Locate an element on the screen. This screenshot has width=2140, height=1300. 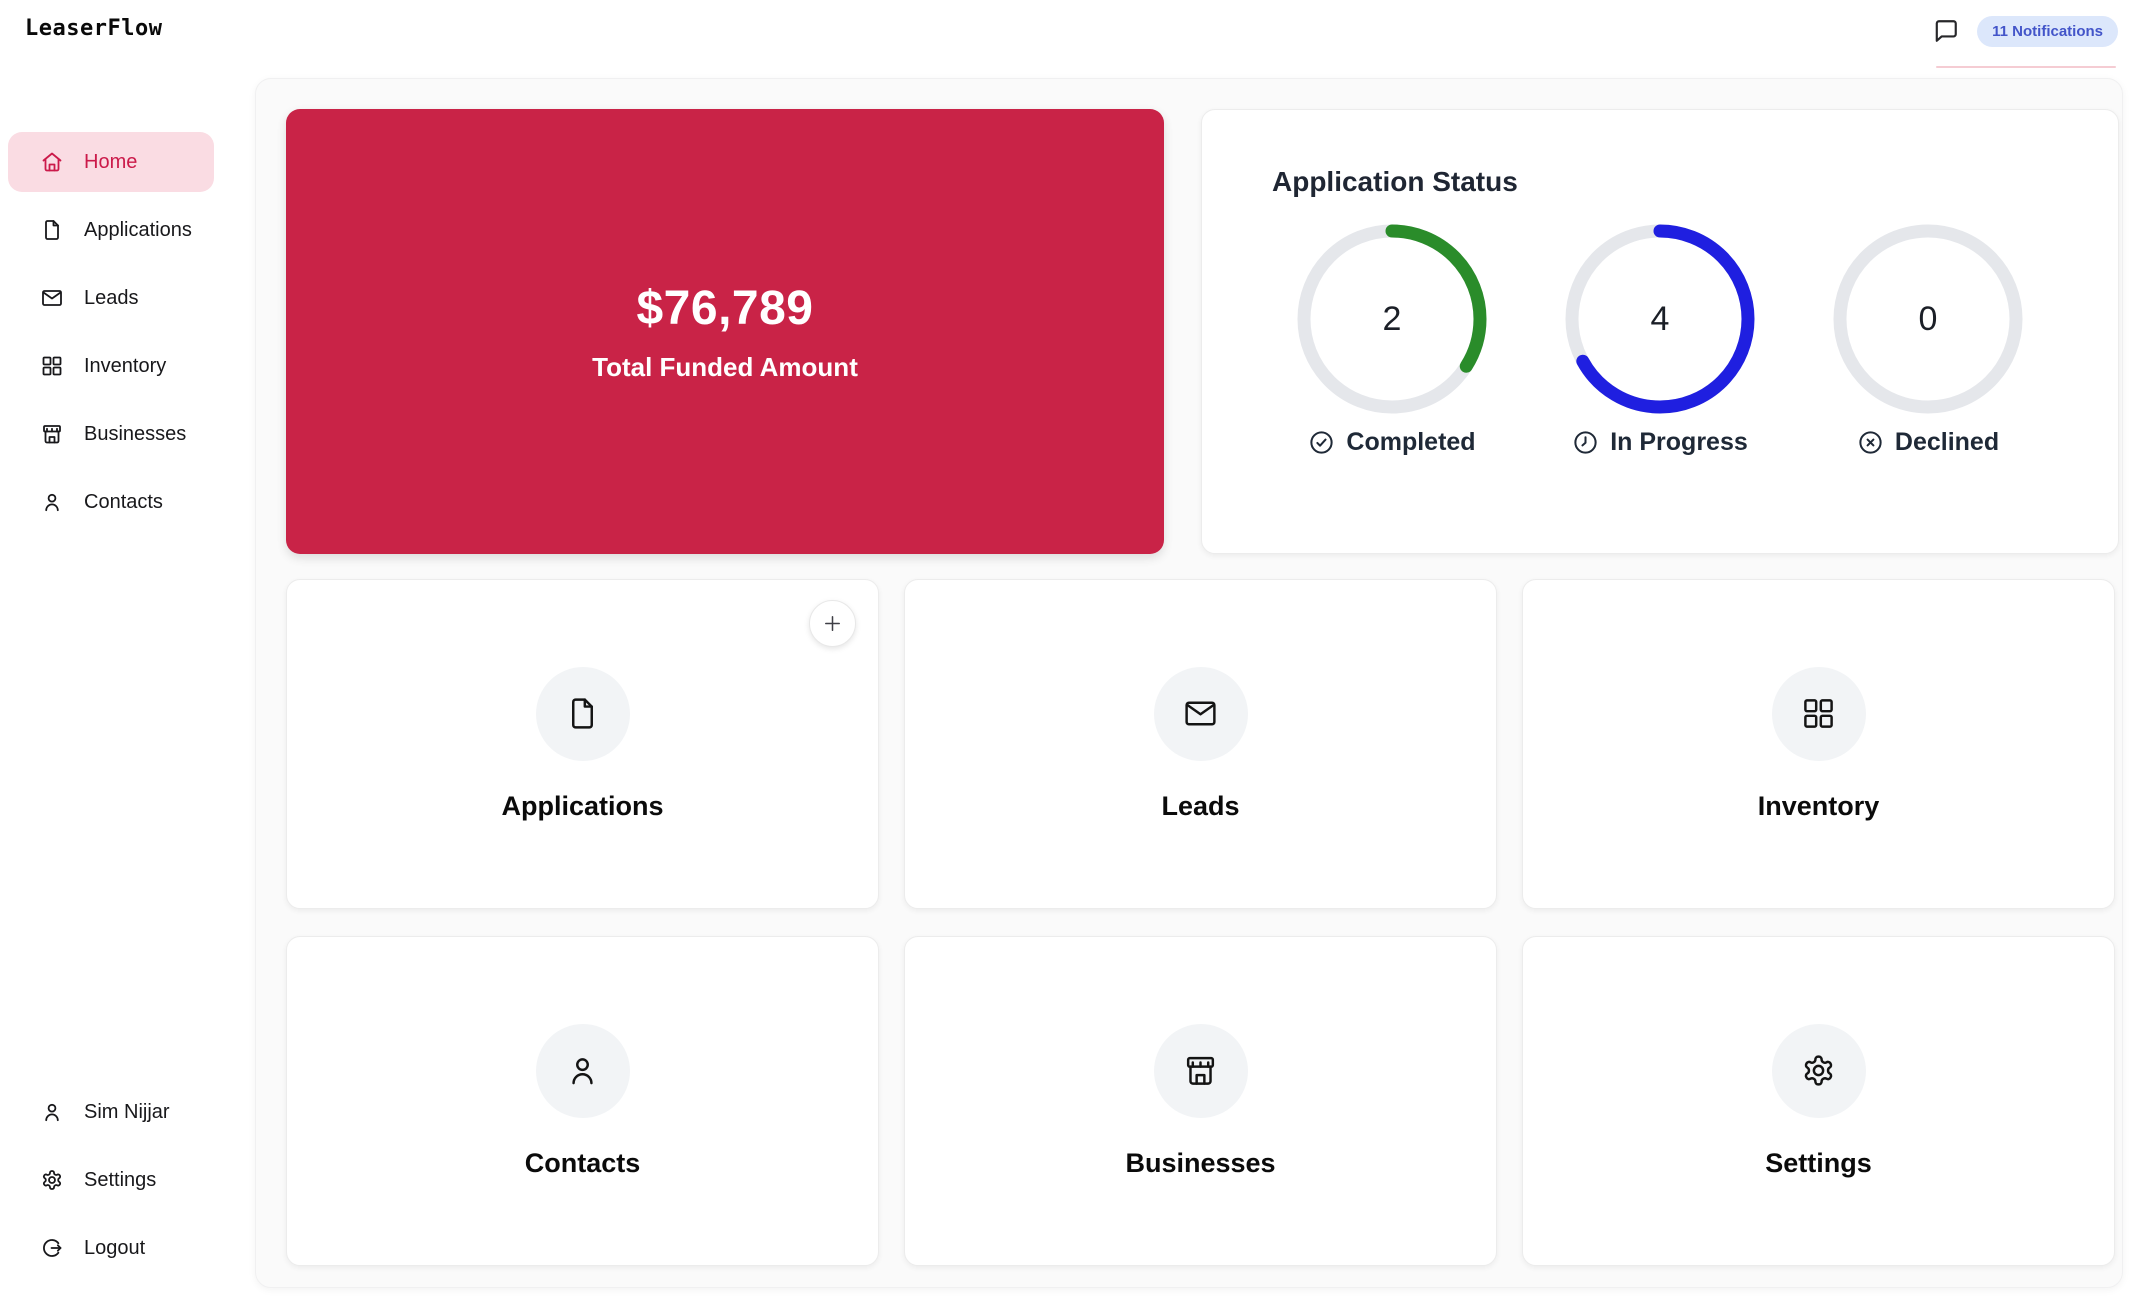
home-icon is located at coordinates (52, 162).